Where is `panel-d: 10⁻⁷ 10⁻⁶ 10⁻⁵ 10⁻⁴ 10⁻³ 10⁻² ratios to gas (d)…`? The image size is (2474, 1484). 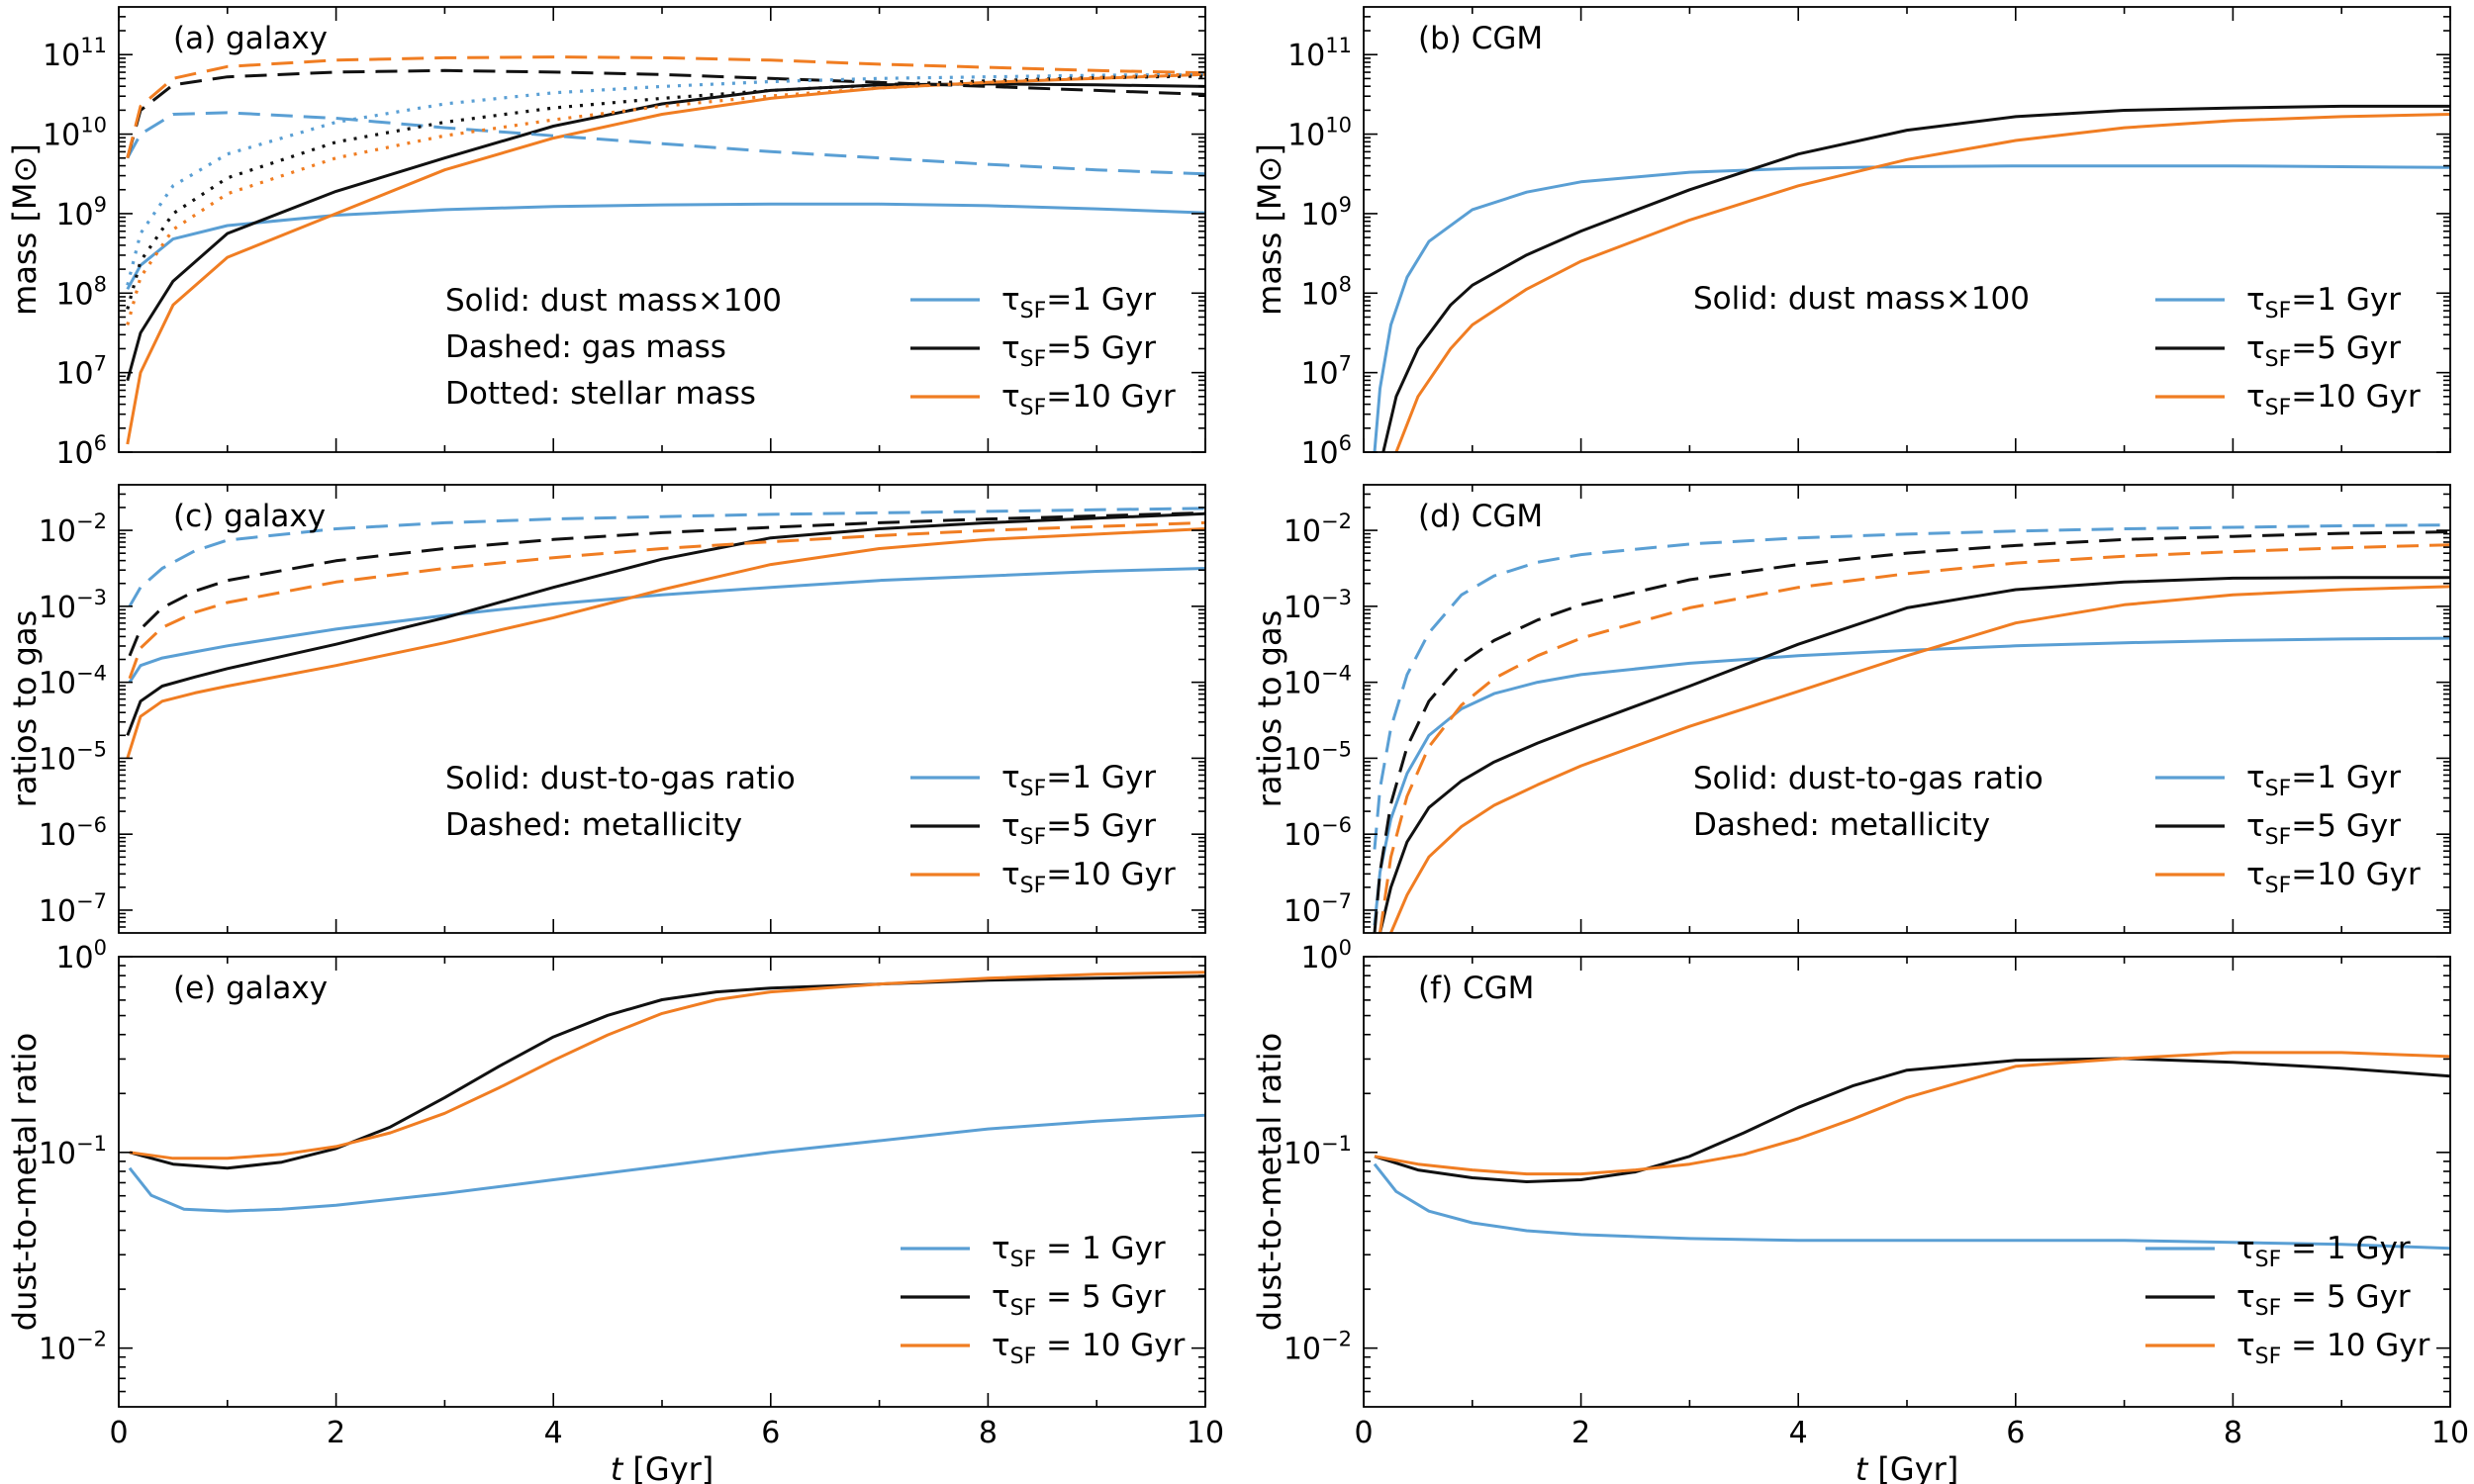 panel-d: 10⁻⁷ 10⁻⁶ 10⁻⁵ 10⁻⁴ 10⁻³ 10⁻² ratios to gas (d)… is located at coordinates (1851, 709).